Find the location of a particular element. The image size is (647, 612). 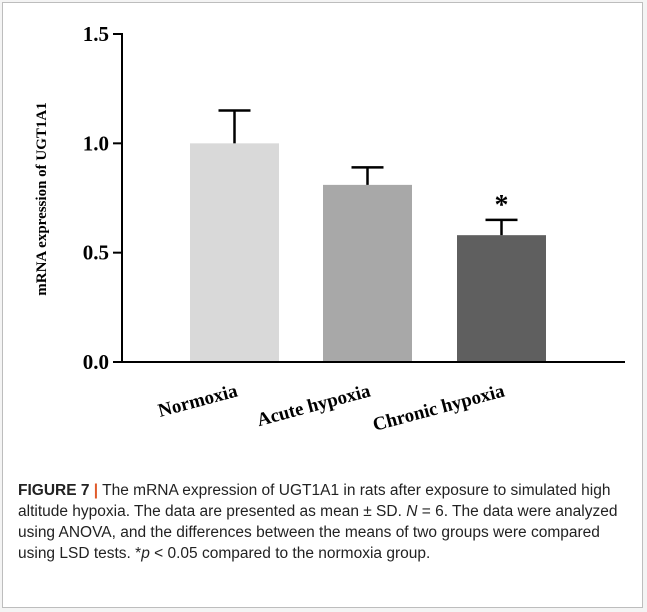

bar-acute-hypoxia is located at coordinates (367, 273).